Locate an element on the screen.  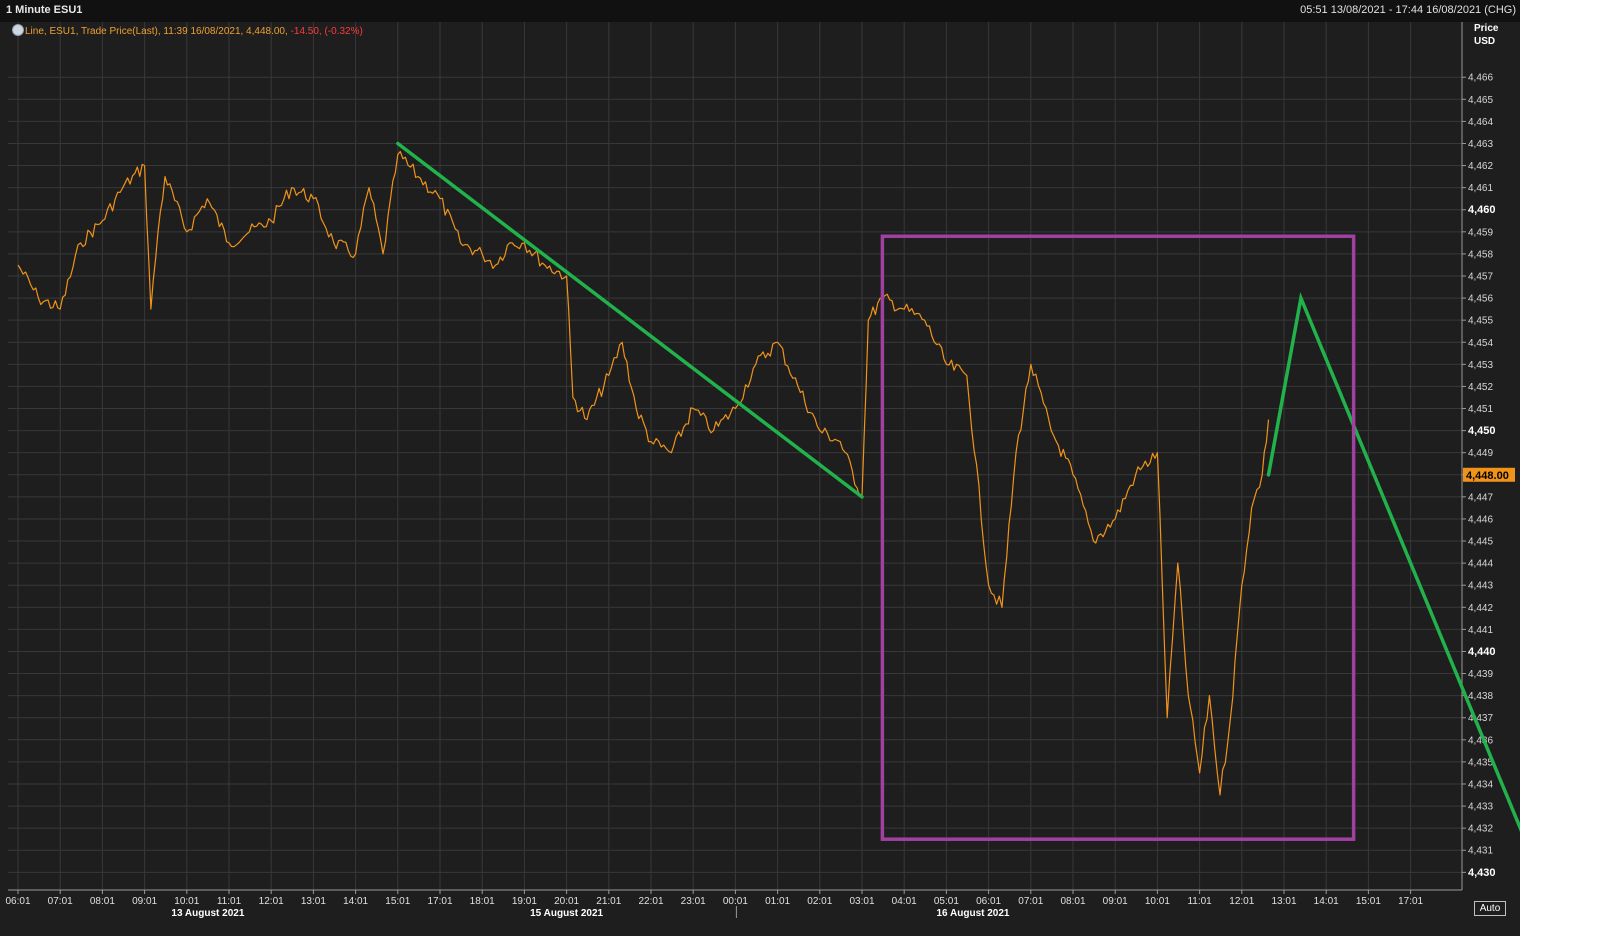
y-tick-label: 4,441 is located at coordinates (1480, 630).